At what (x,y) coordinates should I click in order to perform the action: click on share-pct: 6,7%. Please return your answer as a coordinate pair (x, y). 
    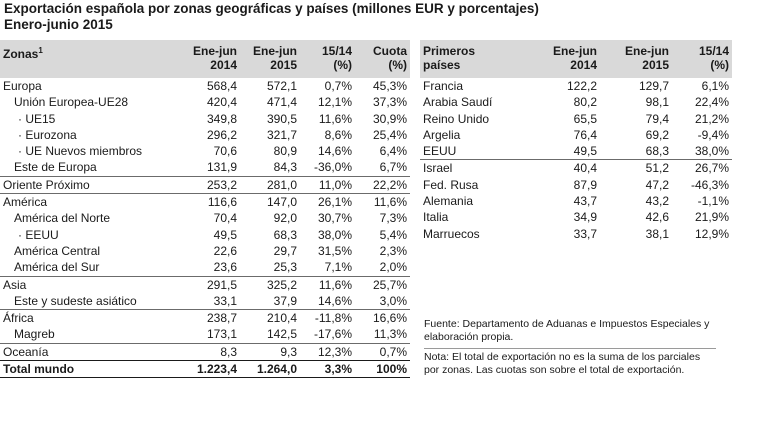
    Looking at the image, I should click on (393, 167).